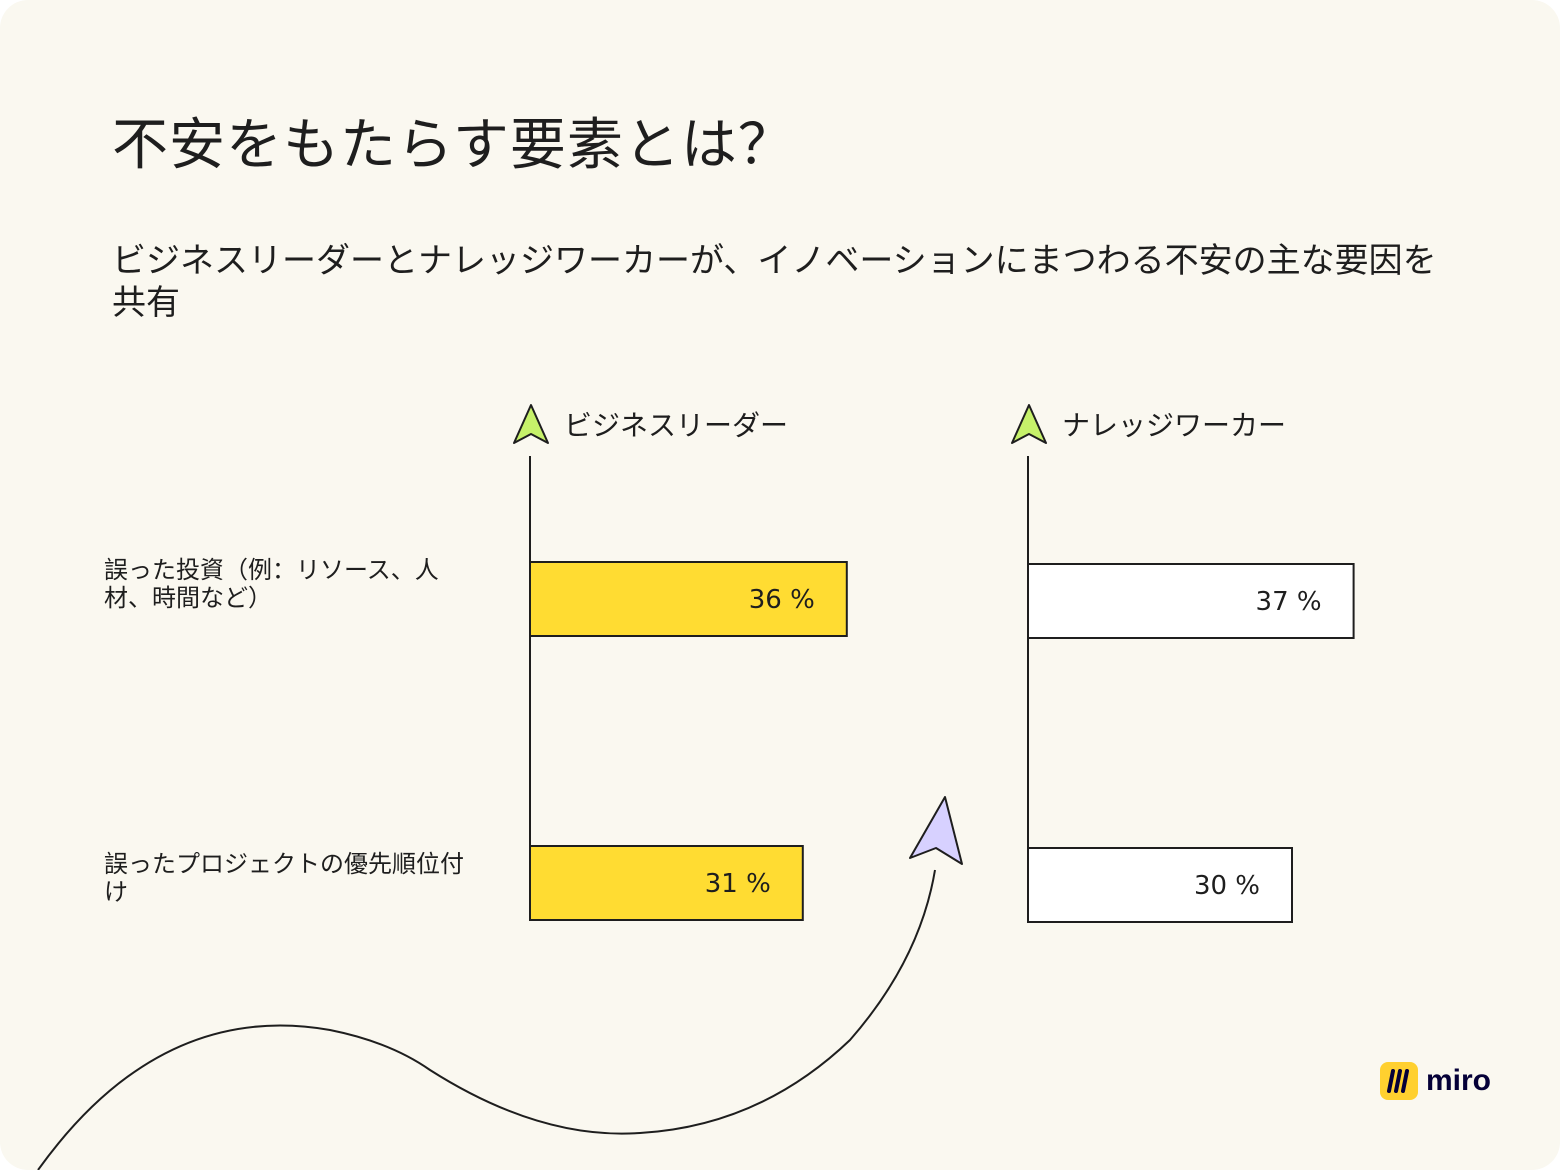  What do you see at coordinates (782, 600) in the screenshot?
I see `bar-value-label: 36 %` at bounding box center [782, 600].